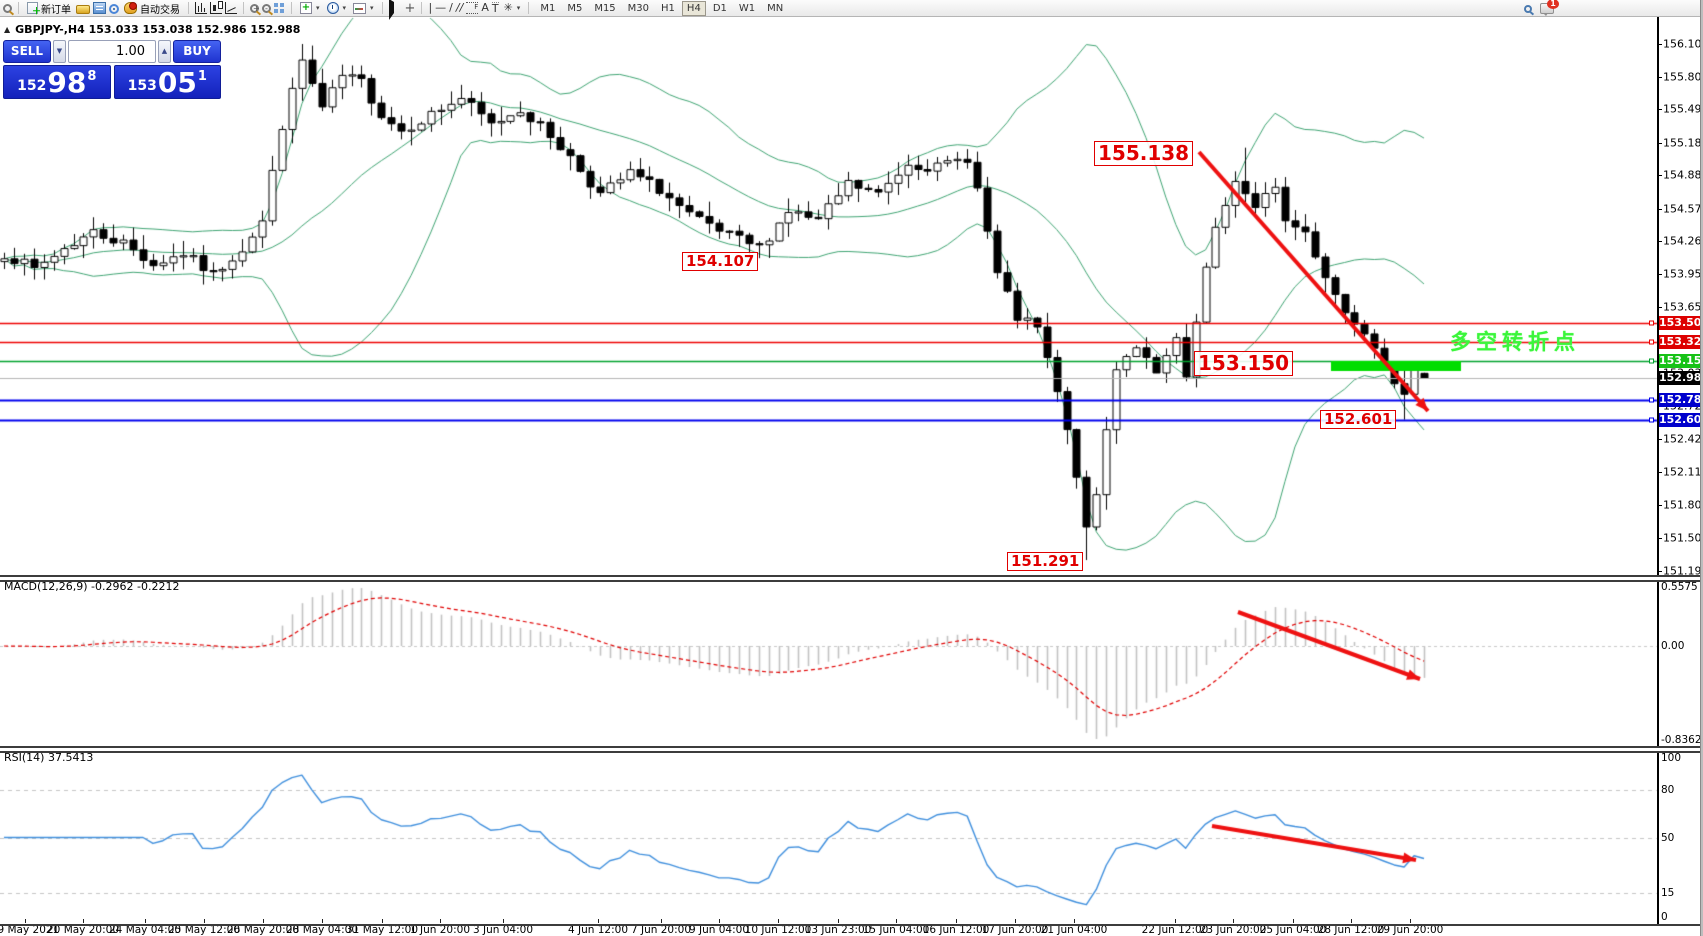  Describe the element at coordinates (1528, 8) in the screenshot. I see `search-icon` at that location.